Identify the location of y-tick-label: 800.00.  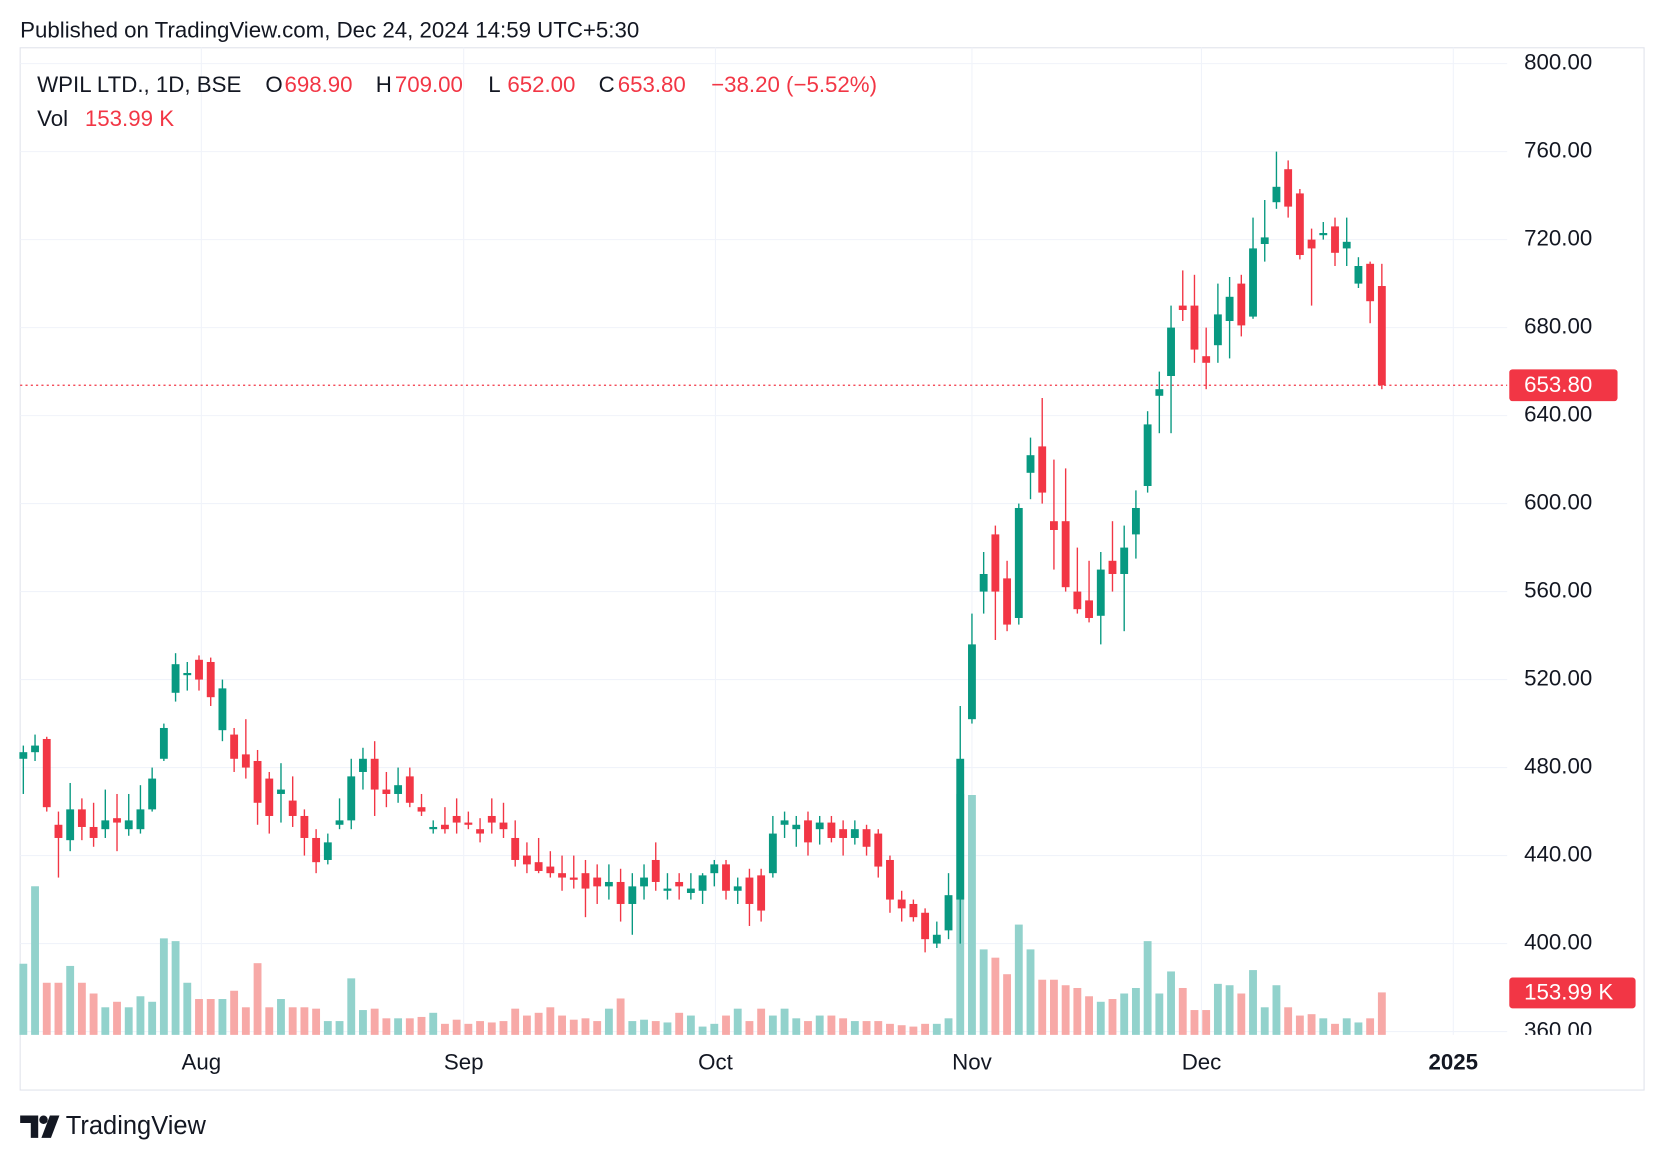
(1558, 62).